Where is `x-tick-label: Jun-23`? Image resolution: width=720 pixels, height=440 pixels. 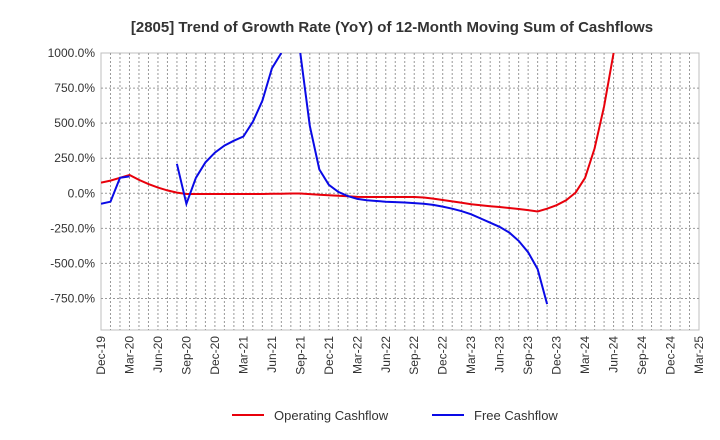
x-tick-label: Jun-23 is located at coordinates (500, 354).